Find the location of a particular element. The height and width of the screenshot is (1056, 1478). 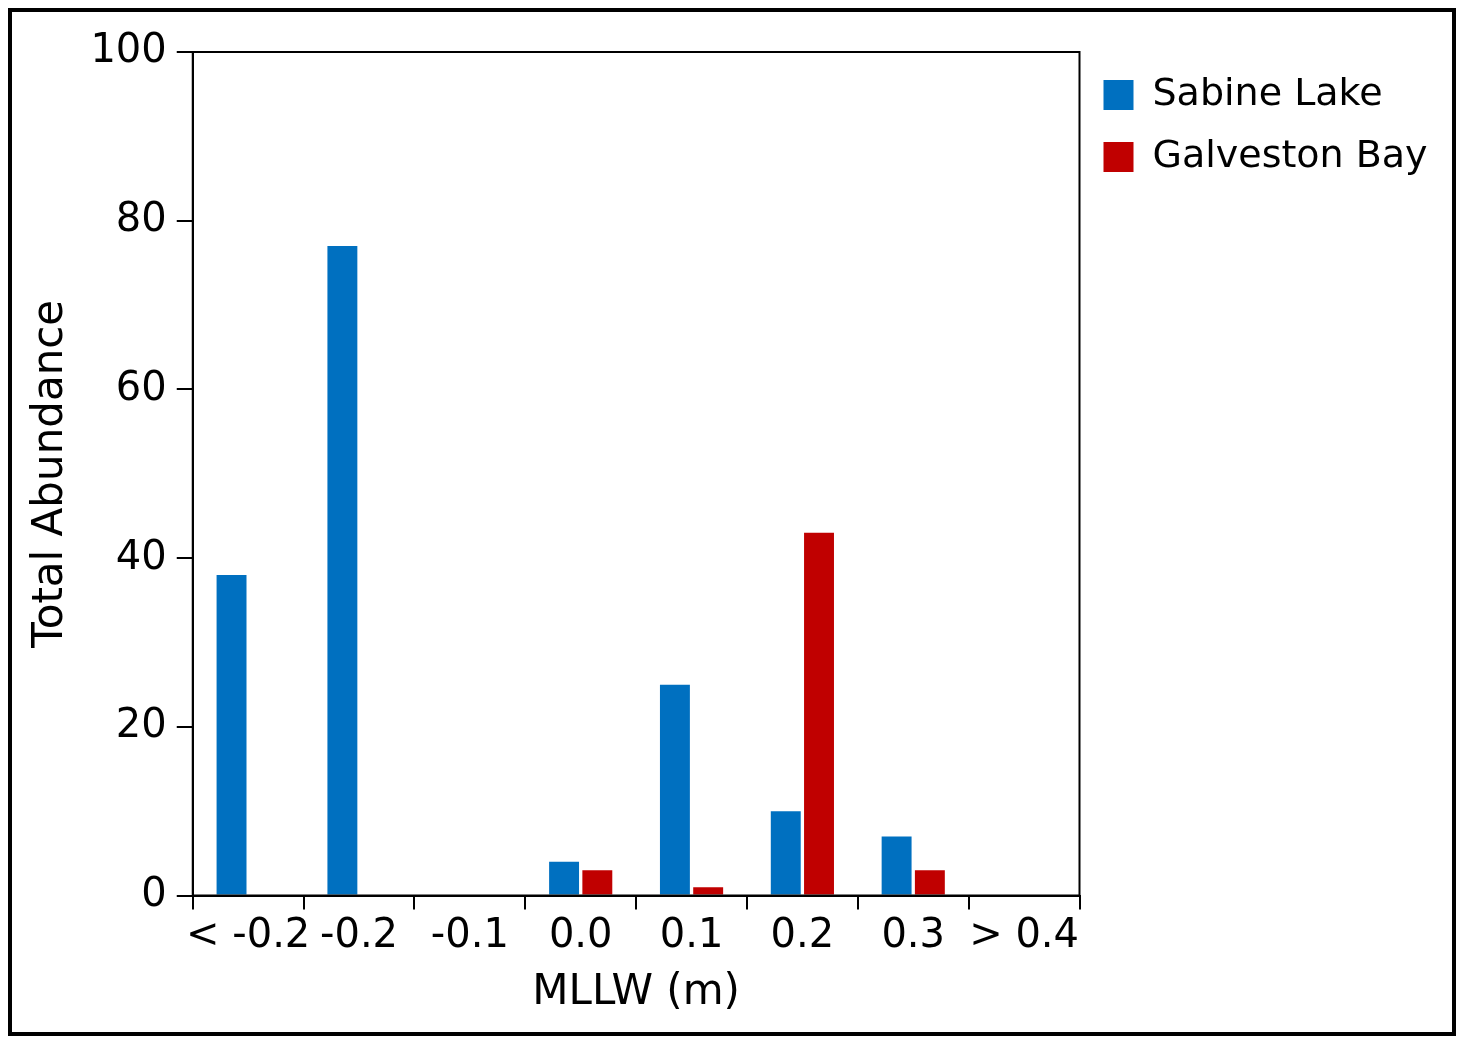

x-tick-label: -0.1 is located at coordinates (469, 932).